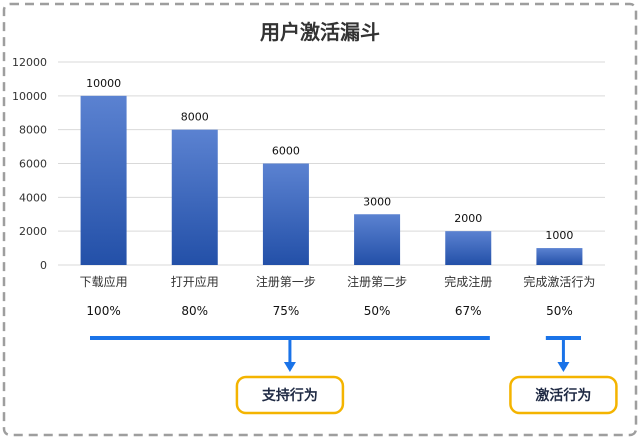 This screenshot has height=439, width=640. I want to click on y-tick-label: 0, so click(43, 265).